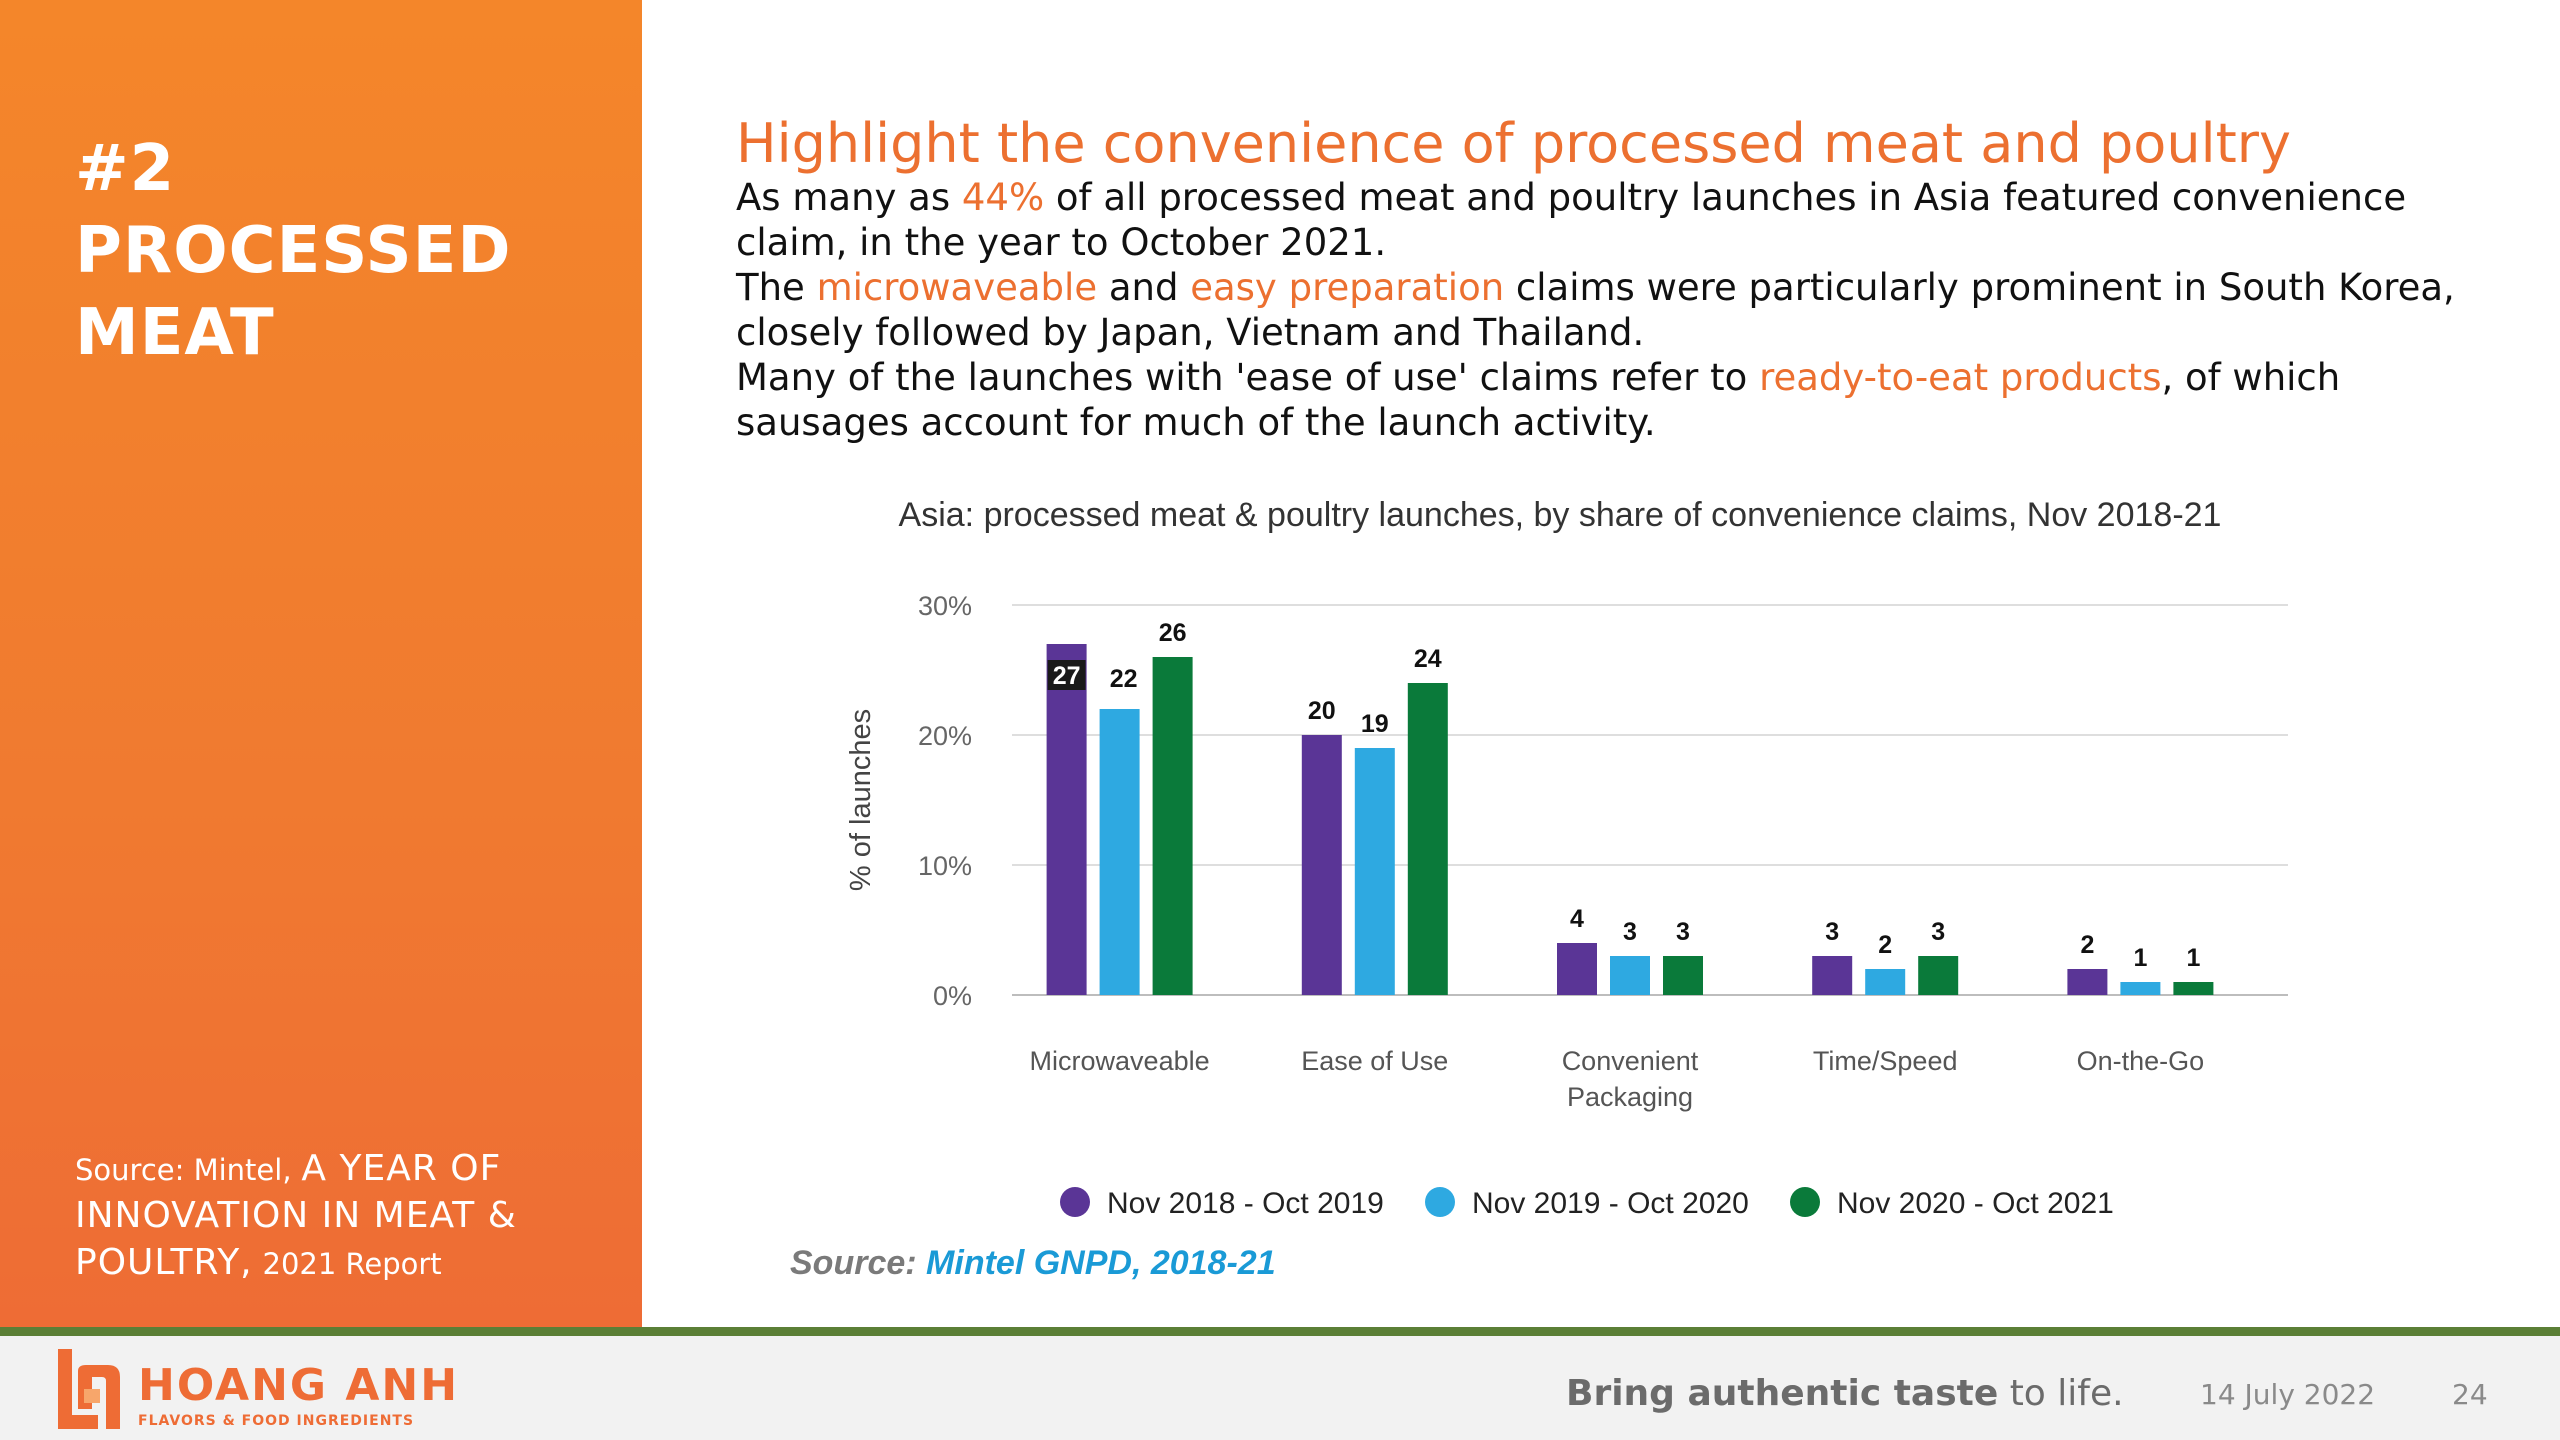 This screenshot has height=1440, width=2560. What do you see at coordinates (1280, 1331) in the screenshot?
I see `footer-divider` at bounding box center [1280, 1331].